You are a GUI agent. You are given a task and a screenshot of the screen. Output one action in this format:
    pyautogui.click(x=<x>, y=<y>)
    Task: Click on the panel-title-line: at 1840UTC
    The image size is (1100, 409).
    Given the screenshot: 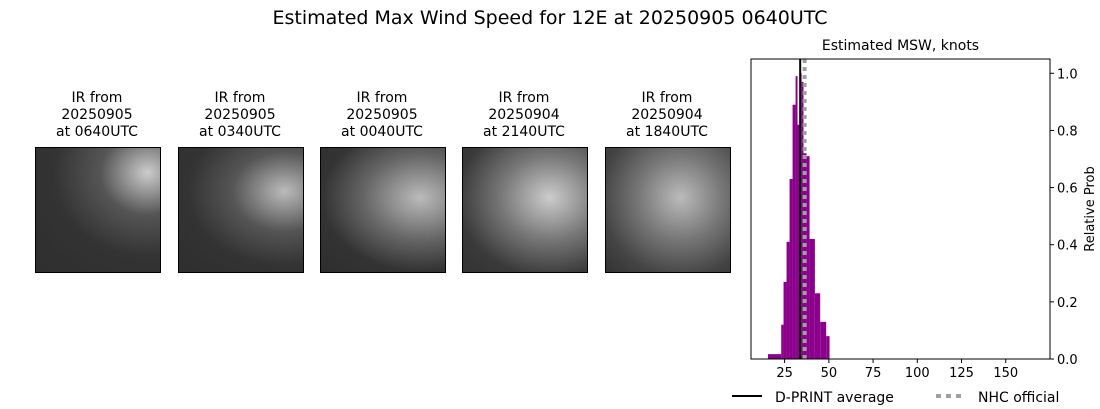 What is the action you would take?
    pyautogui.click(x=667, y=132)
    